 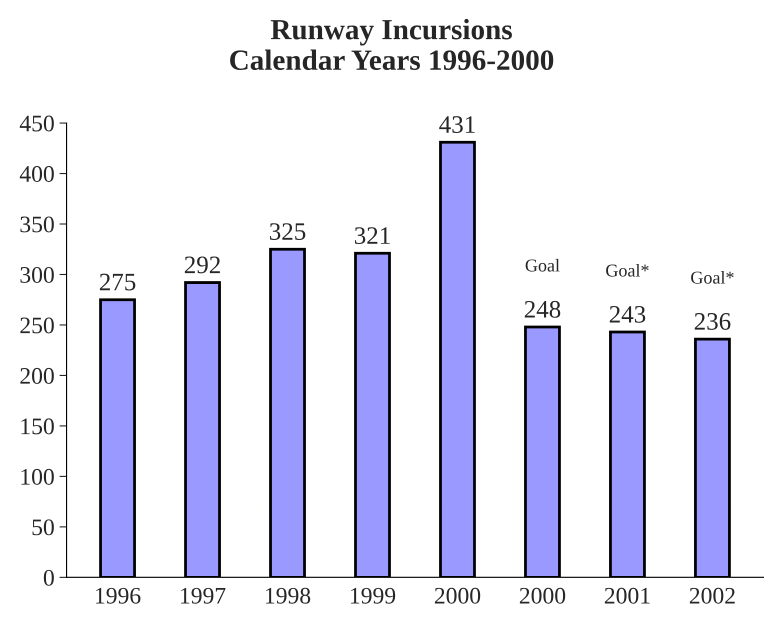 What do you see at coordinates (37, 174) in the screenshot?
I see `y-tick-label: 400` at bounding box center [37, 174].